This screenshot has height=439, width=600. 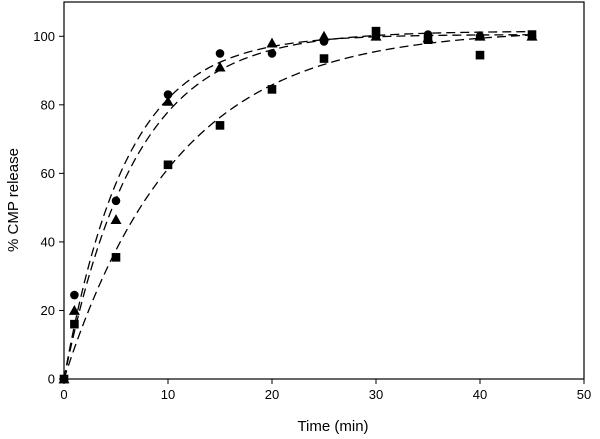 What do you see at coordinates (48, 208) in the screenshot?
I see `y-axis-ticks: 0 20 40 60 80 100` at bounding box center [48, 208].